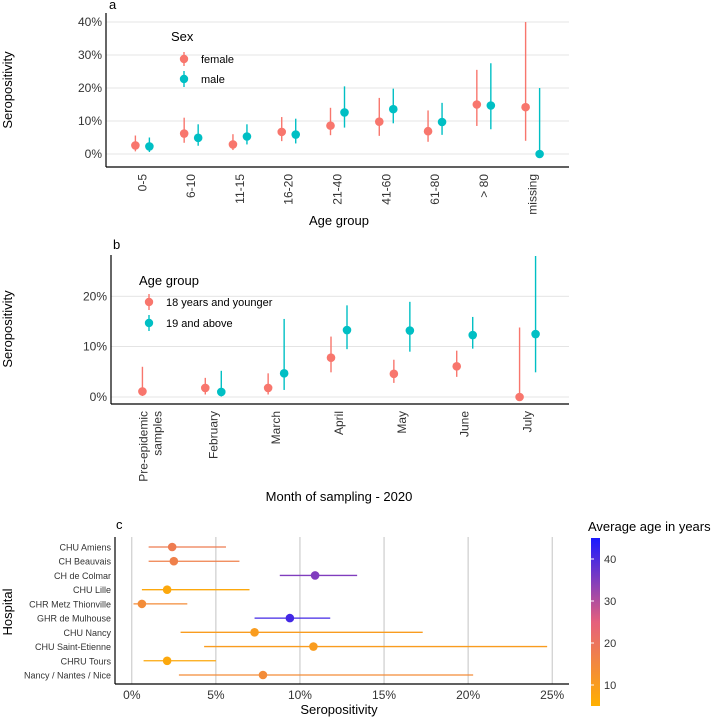 The height and width of the screenshot is (718, 714). What do you see at coordinates (240, 189) in the screenshot?
I see `x-tick-a-11-15: 11-15` at bounding box center [240, 189].